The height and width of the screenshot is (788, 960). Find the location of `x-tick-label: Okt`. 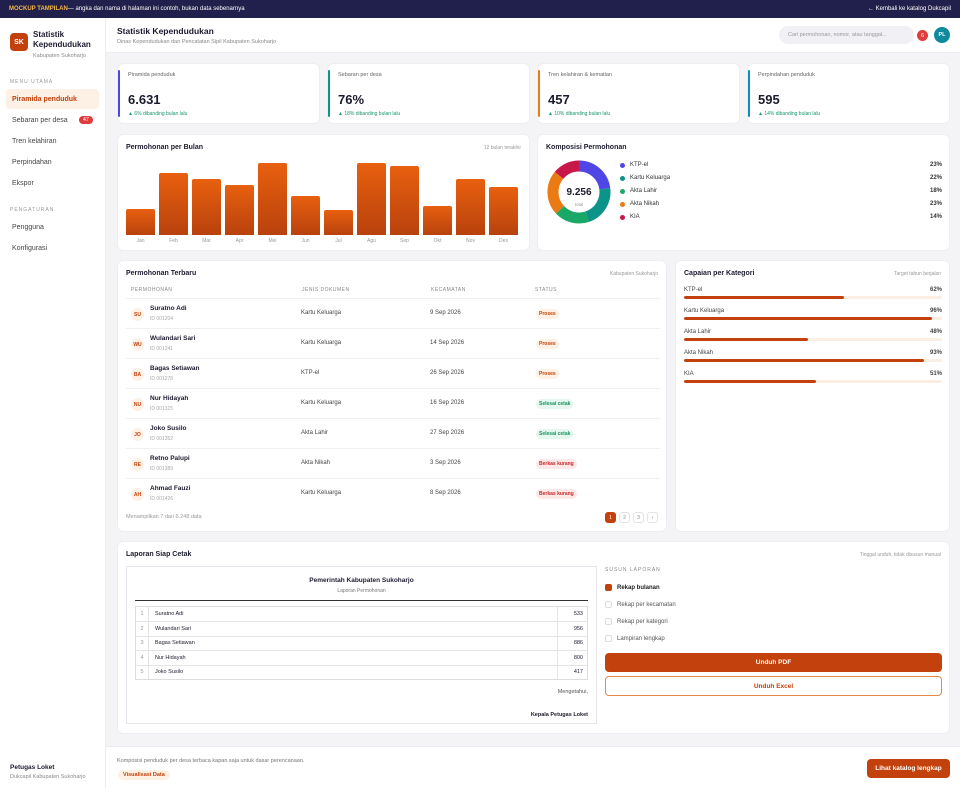

x-tick-label: Okt is located at coordinates (437, 241).